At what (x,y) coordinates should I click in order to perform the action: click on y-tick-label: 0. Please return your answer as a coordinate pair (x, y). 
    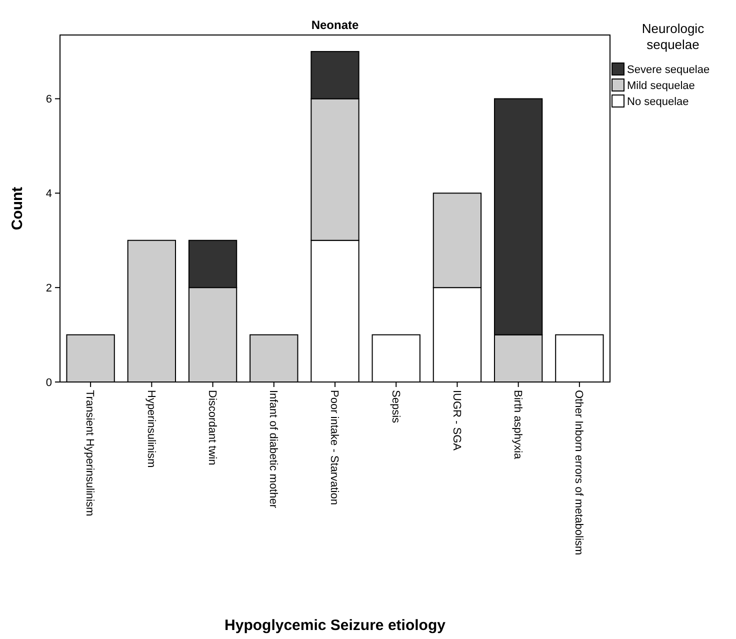
    Looking at the image, I should click on (49, 382).